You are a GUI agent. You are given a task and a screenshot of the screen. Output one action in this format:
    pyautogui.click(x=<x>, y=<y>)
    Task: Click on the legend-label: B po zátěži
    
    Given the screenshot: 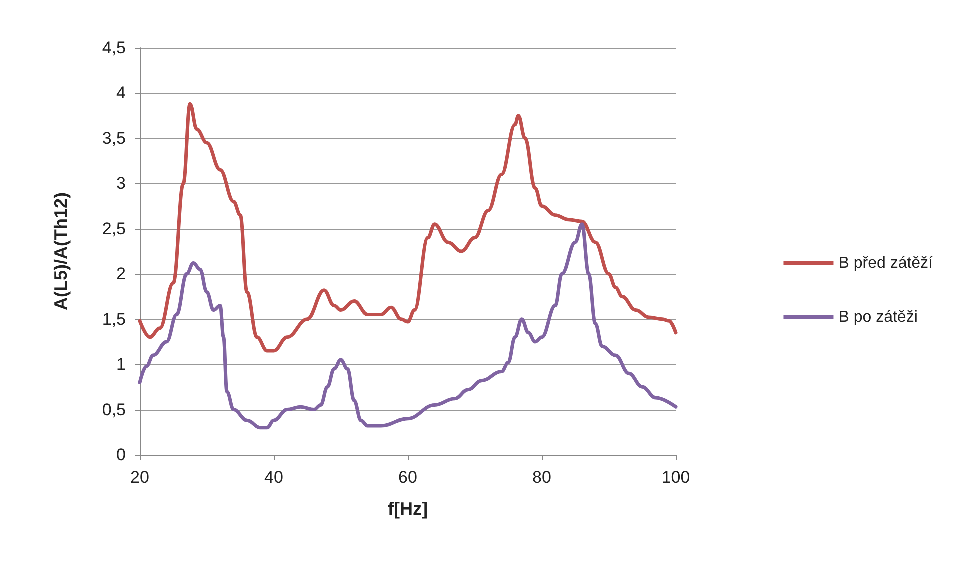 What is the action you would take?
    pyautogui.click(x=878, y=317)
    